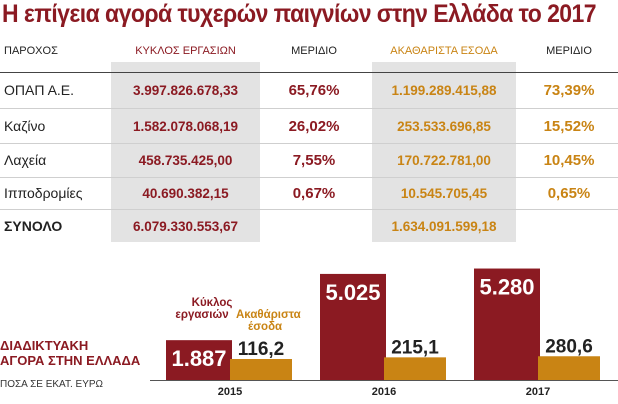 The image size is (618, 404). What do you see at coordinates (444, 90) in the screenshot?
I see `ggr-cell: 1.199.289.415,88` at bounding box center [444, 90].